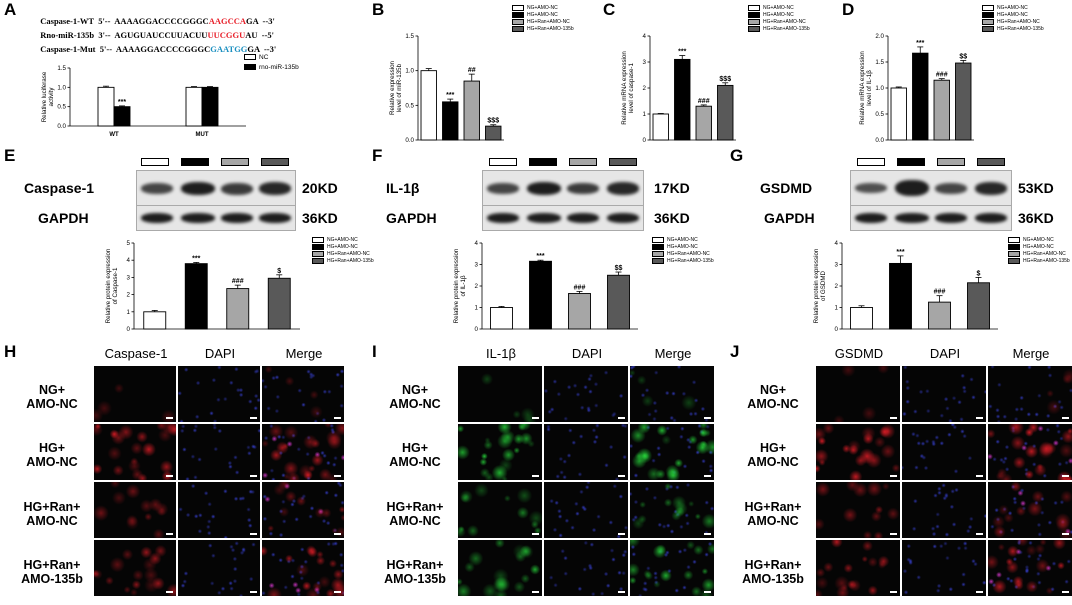 The height and width of the screenshot is (605, 1072). I want to click on wb-f-target-blot, so click(563, 188).